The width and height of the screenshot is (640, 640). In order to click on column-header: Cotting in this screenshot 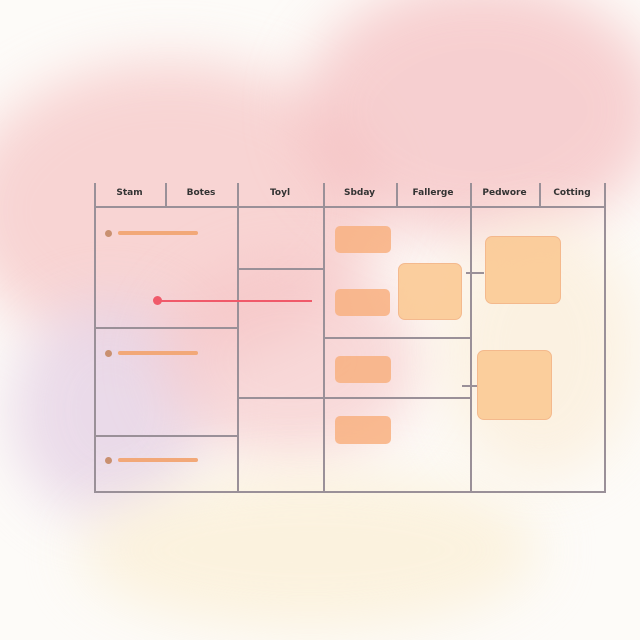, I will do `click(572, 193)`.